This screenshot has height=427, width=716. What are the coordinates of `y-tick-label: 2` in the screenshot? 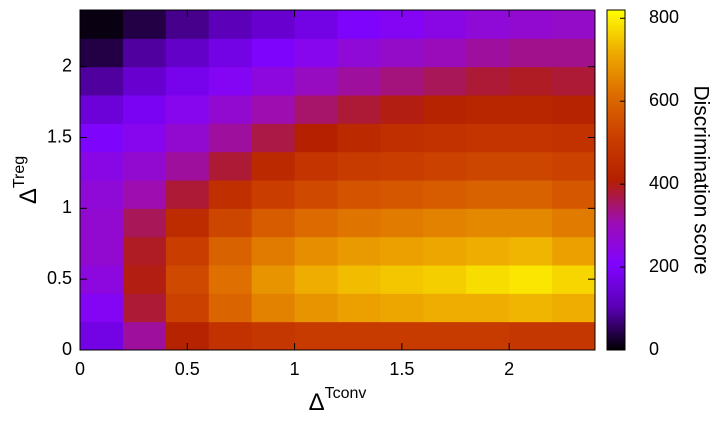 It's located at (67, 65).